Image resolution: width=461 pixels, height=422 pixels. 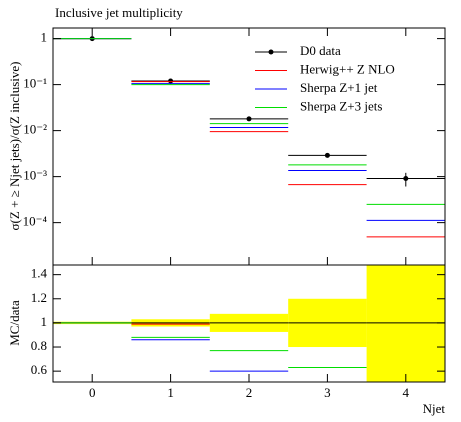 I want to click on y-tick-label: 10⁻⁴, so click(x=35, y=221).